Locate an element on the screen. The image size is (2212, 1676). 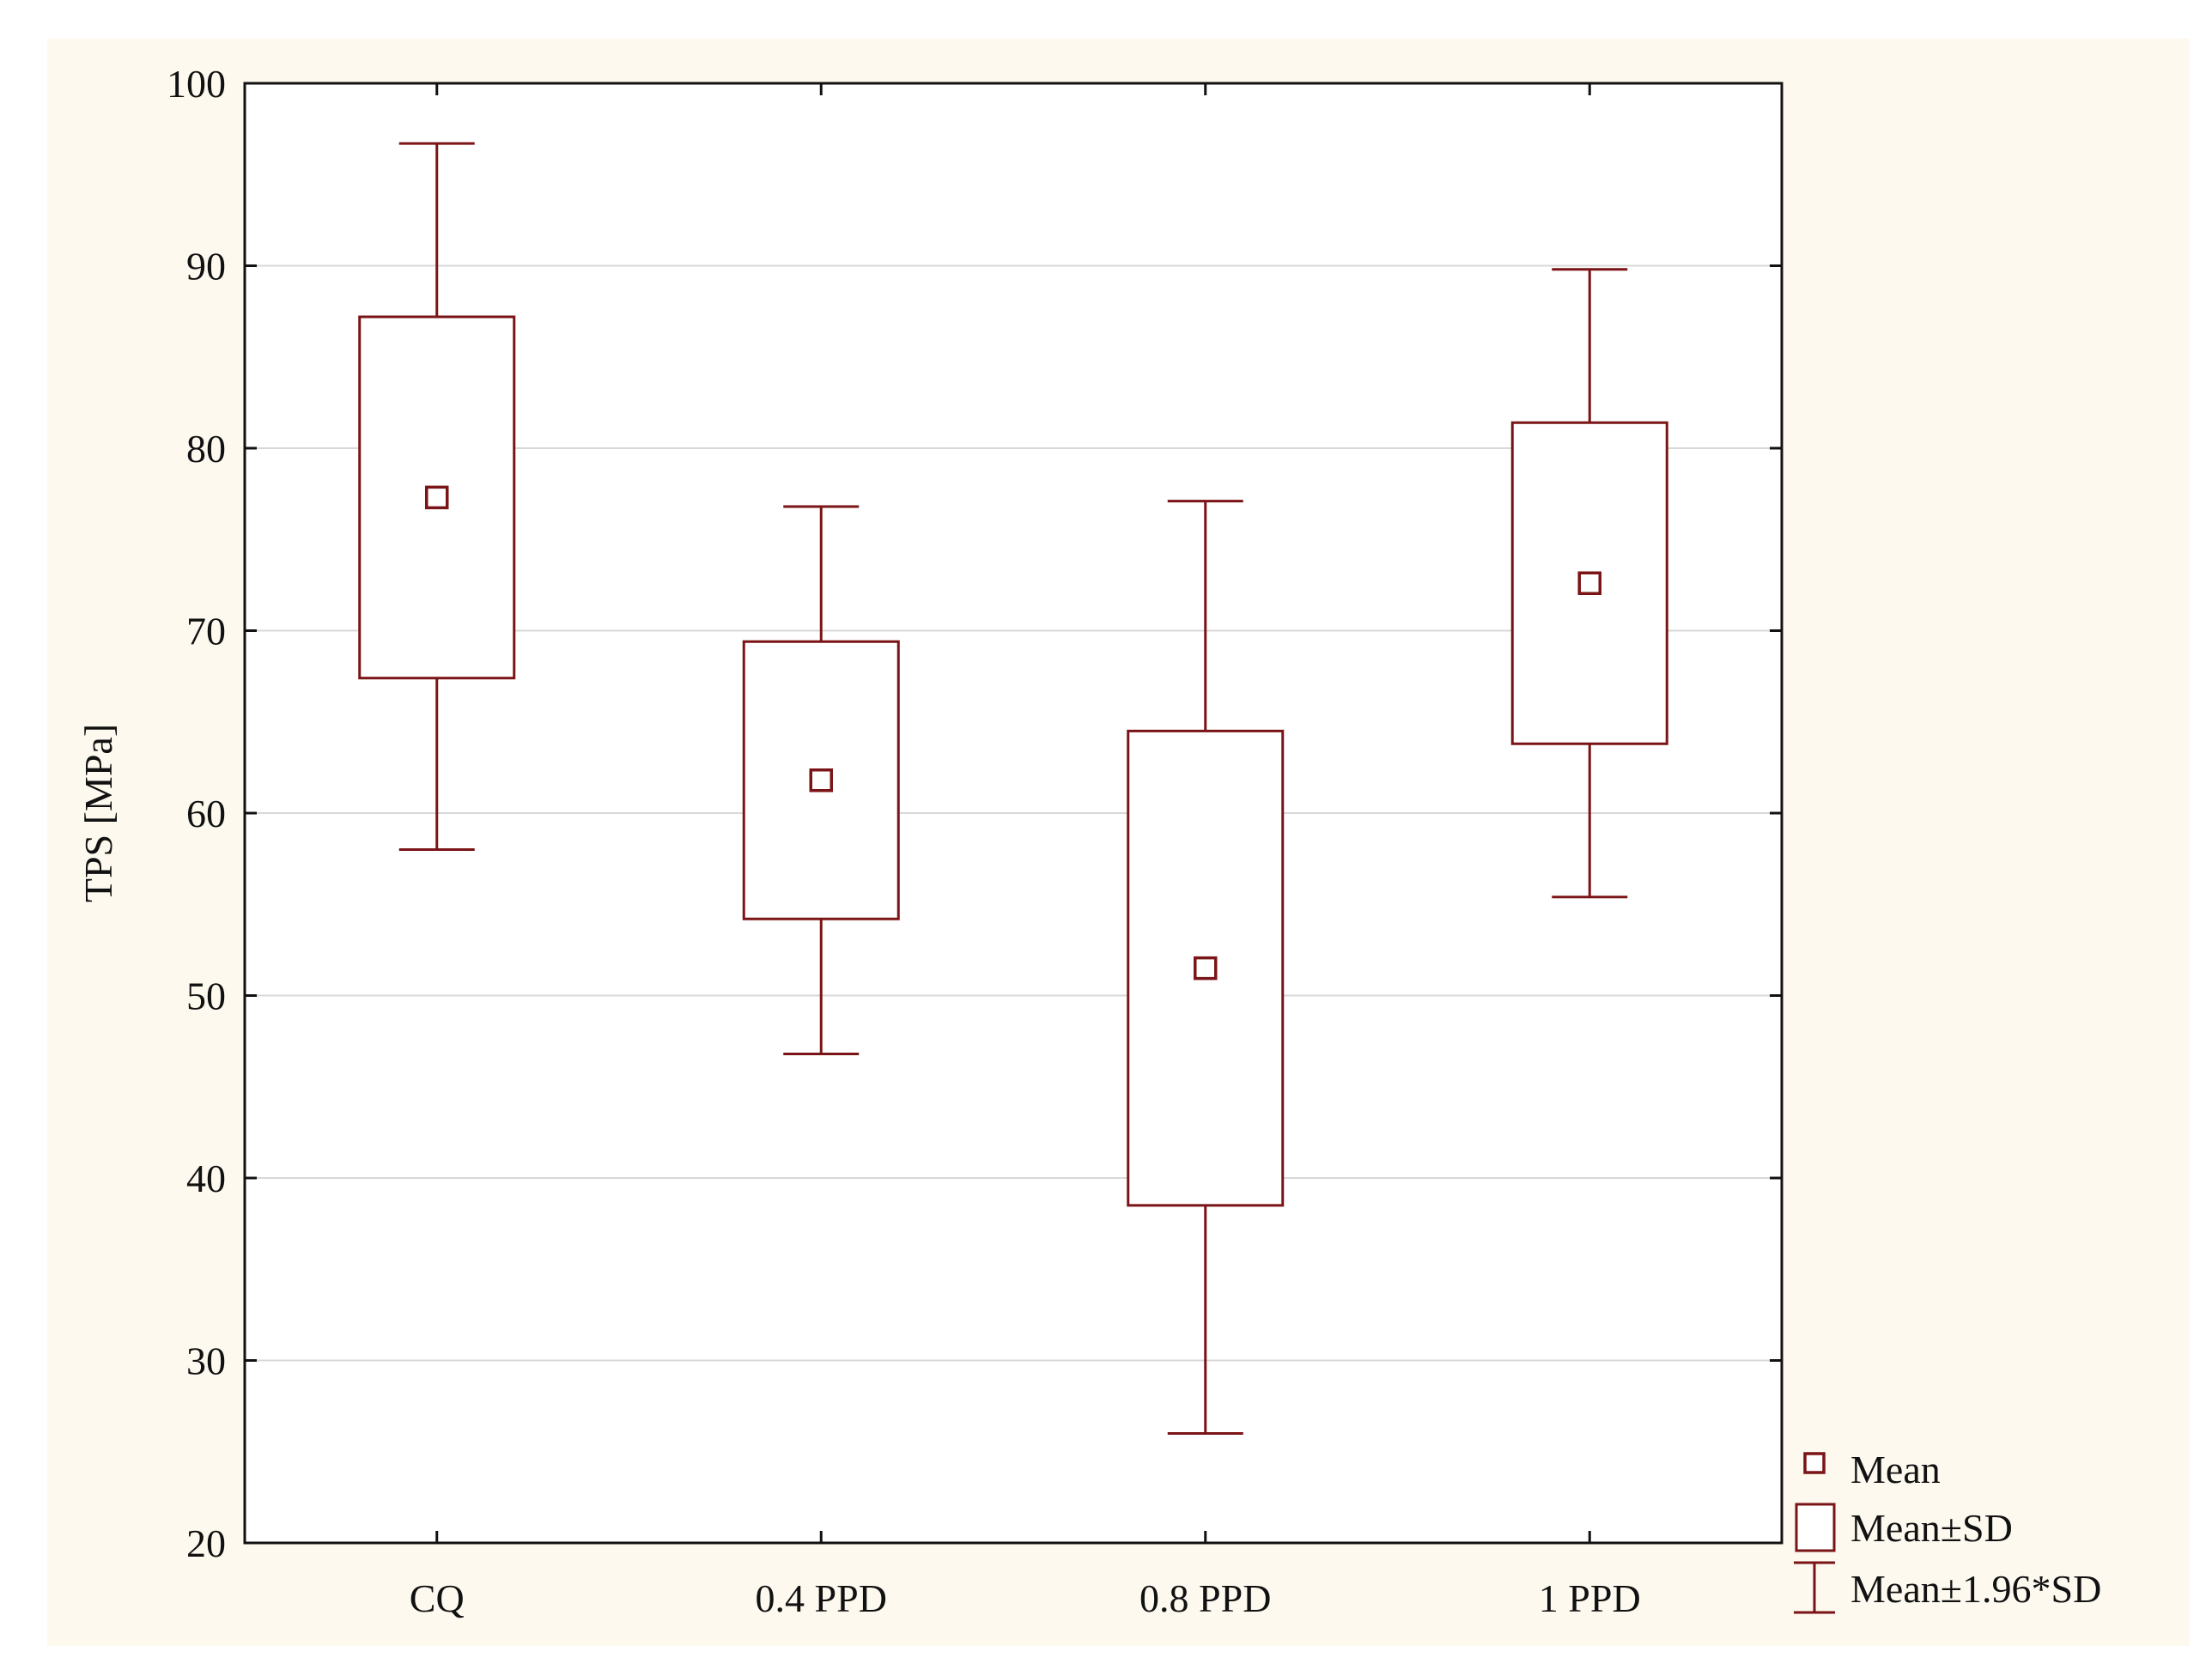
legend-sd-label: Mean±SD is located at coordinates (1931, 1528).